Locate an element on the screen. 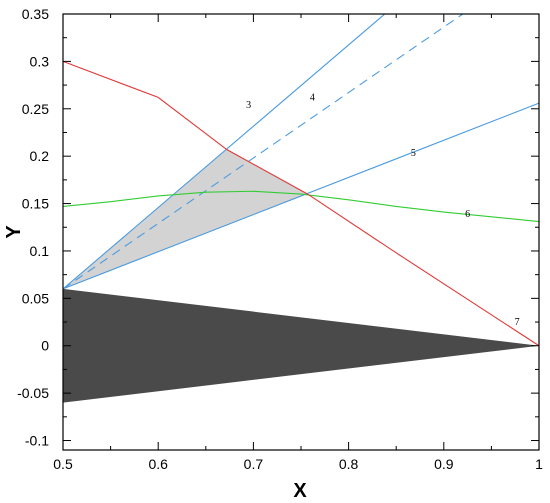 Image resolution: width=550 pixels, height=503 pixels. region-shaded-triangle is located at coordinates (185, 219).